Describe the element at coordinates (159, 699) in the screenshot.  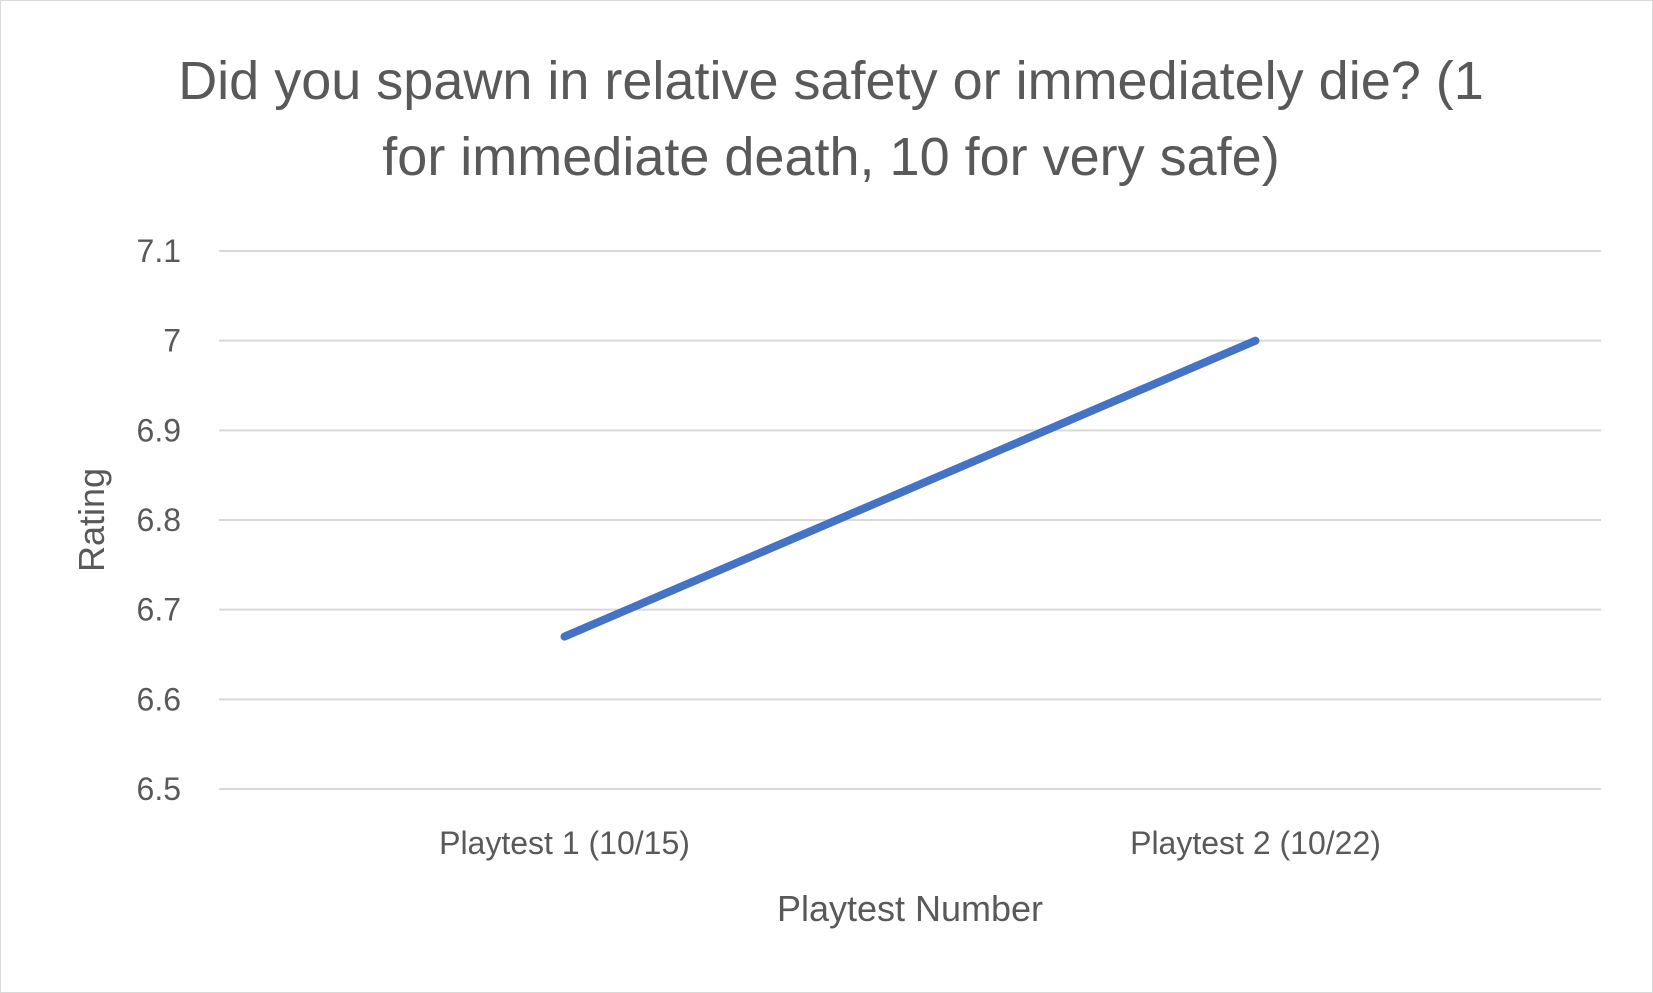
I see `y-tick-label: 6.6` at that location.